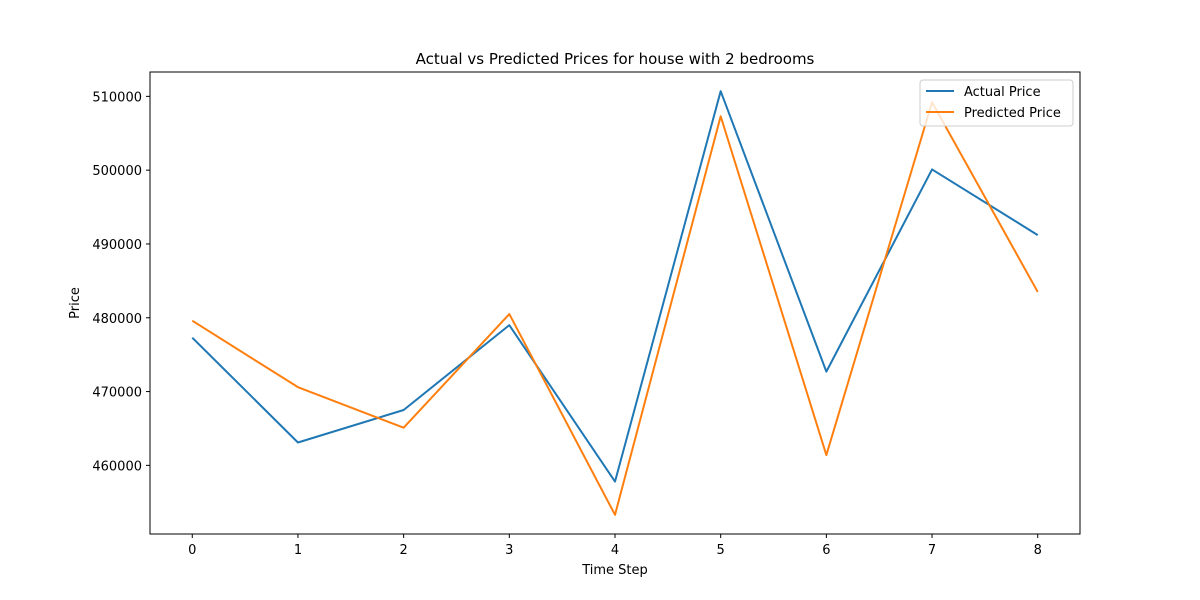  I want to click on y-tick-label: 500000, so click(117, 171).